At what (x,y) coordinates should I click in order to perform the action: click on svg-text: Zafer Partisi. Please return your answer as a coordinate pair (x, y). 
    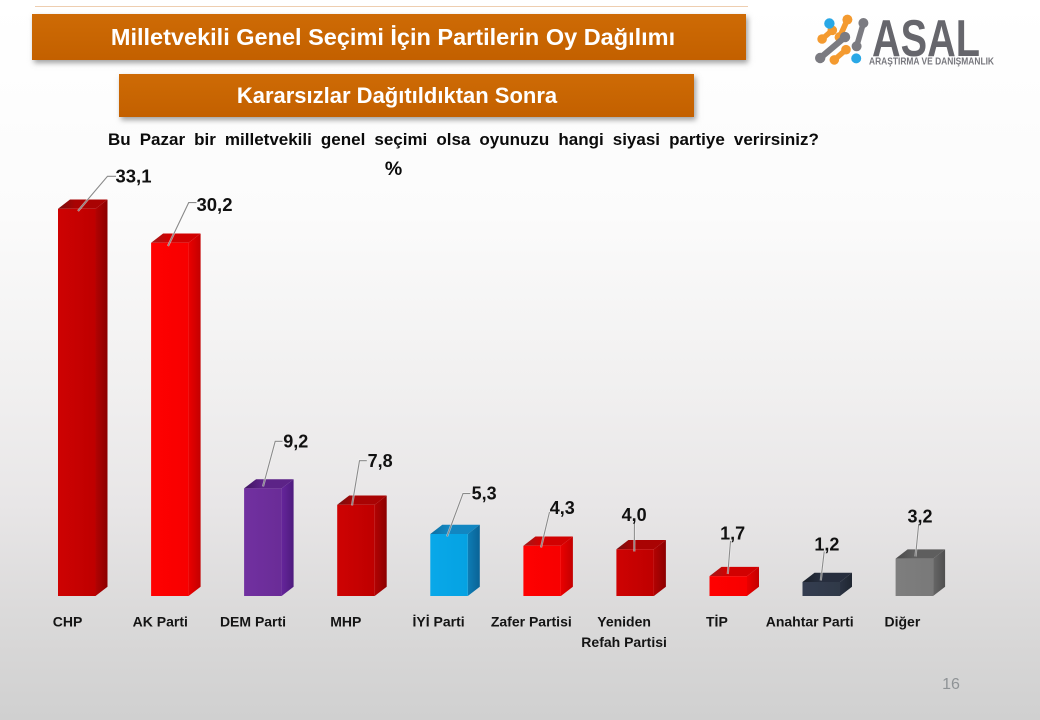
    Looking at the image, I should click on (531, 622).